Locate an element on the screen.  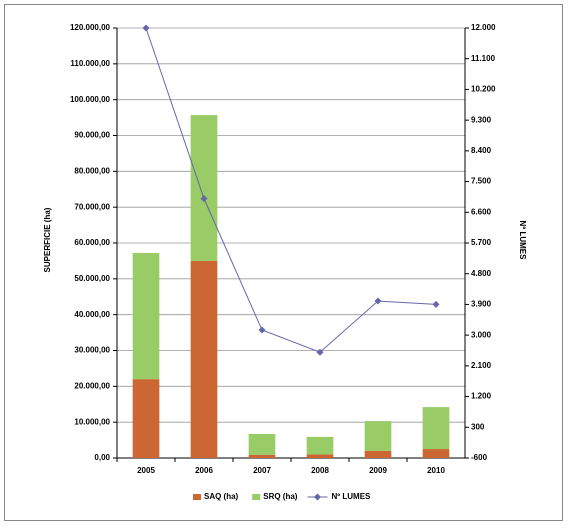
y-tick-label: 60.000,00 is located at coordinates (92, 242).